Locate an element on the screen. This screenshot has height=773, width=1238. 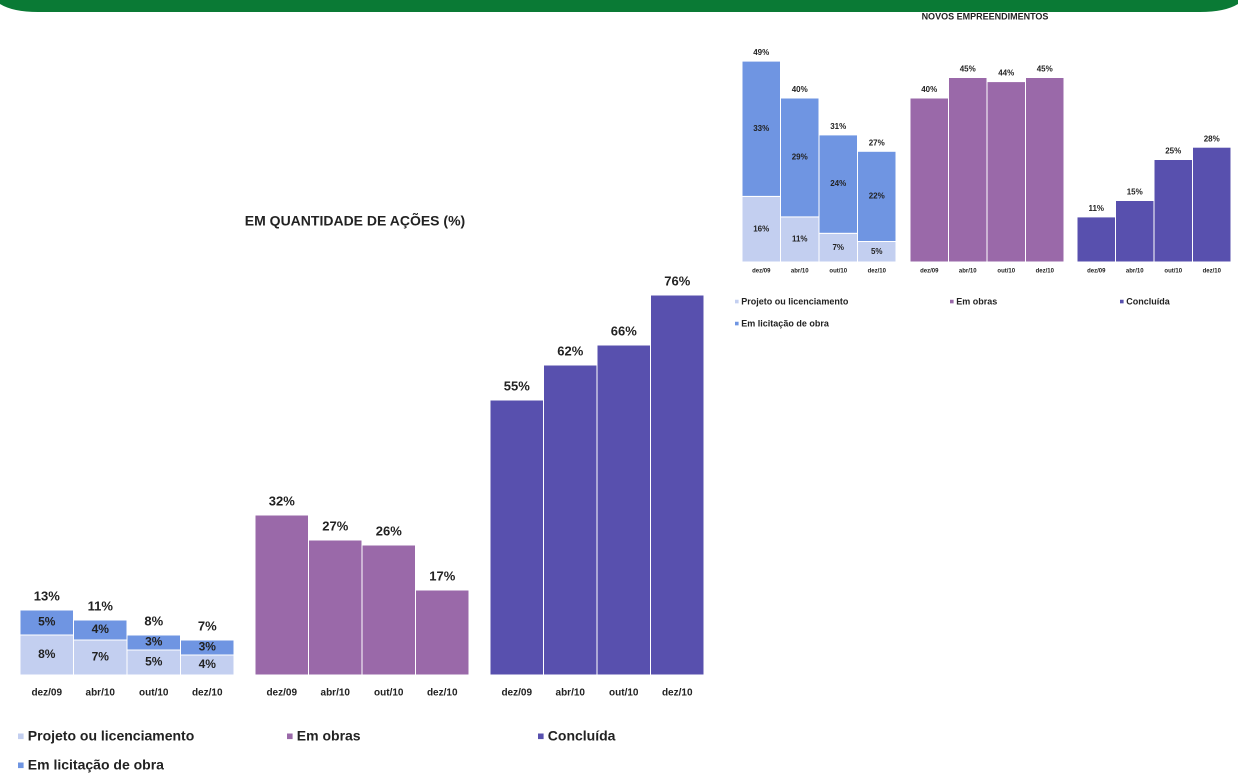
total-label: 40% is located at coordinates (800, 89).